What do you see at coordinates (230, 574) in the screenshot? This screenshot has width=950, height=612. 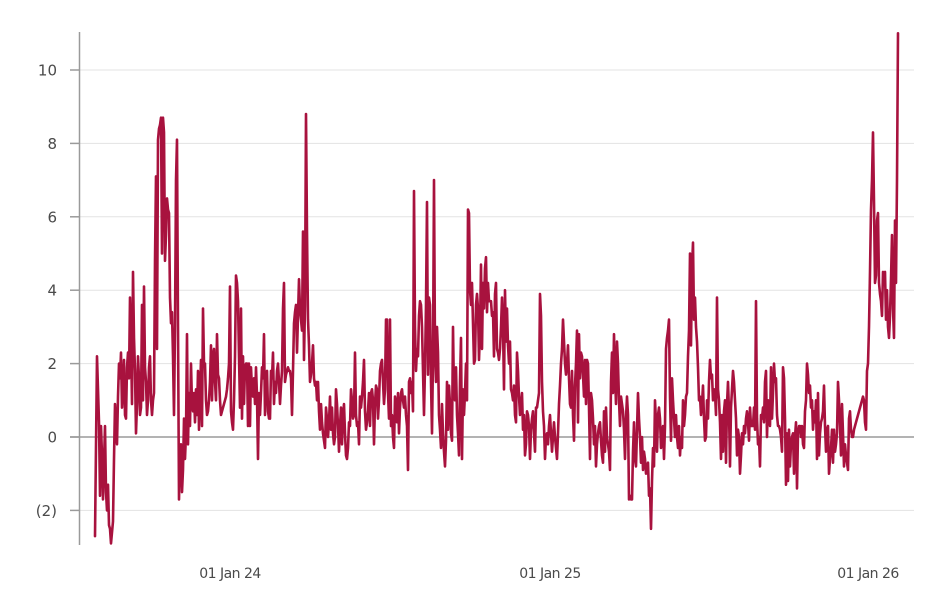 I see `x-tick-label: 01 Jan 24` at bounding box center [230, 574].